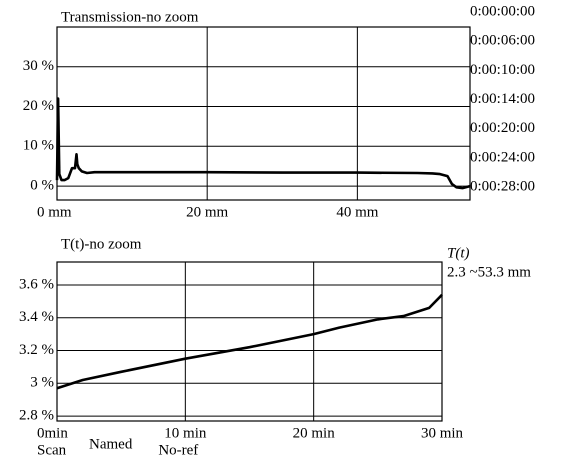 The image size is (562, 470). I want to click on y-tick-label: 0 %, so click(42, 186).